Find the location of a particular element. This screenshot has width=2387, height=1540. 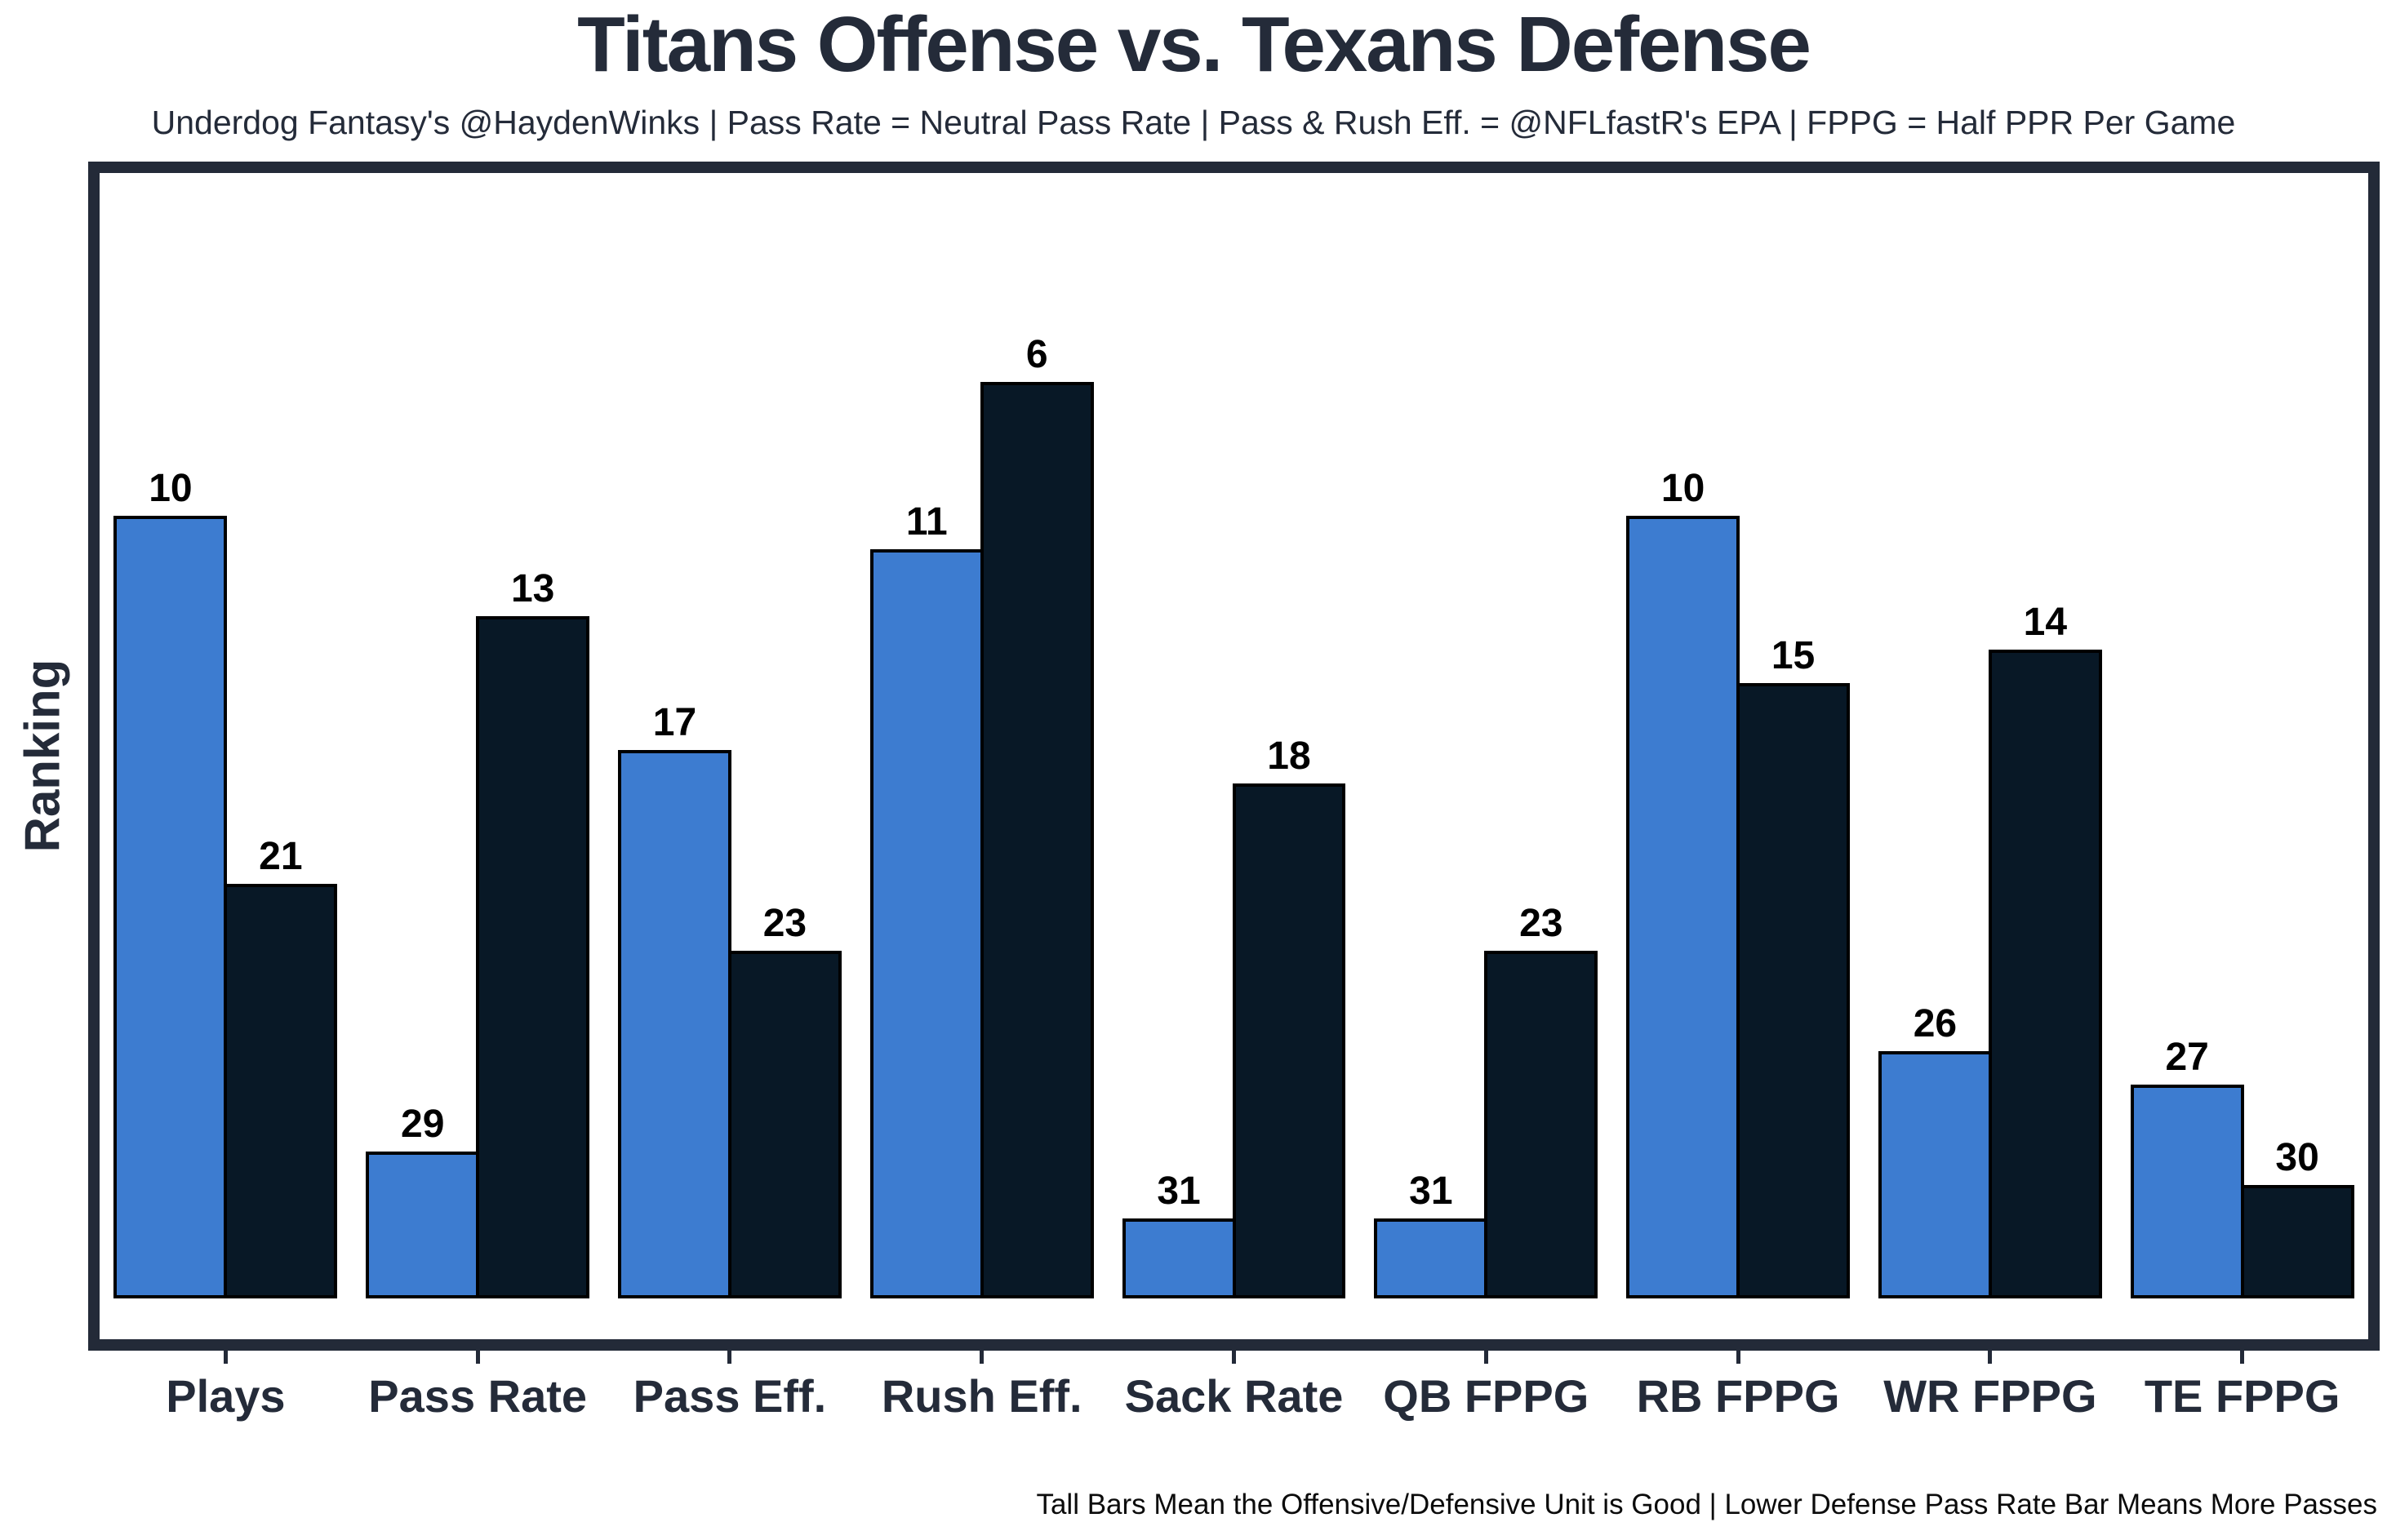

bar-value-label: 11 is located at coordinates (927, 522).